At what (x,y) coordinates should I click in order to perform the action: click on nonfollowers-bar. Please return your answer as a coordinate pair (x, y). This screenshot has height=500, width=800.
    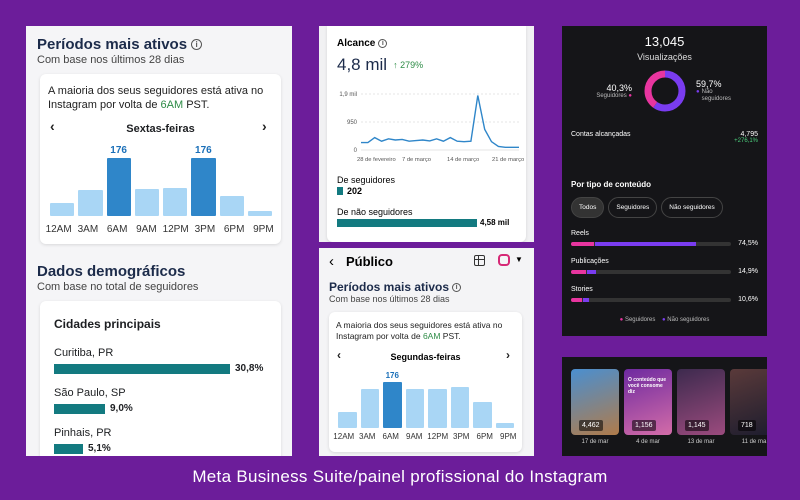
    Looking at the image, I should click on (407, 222).